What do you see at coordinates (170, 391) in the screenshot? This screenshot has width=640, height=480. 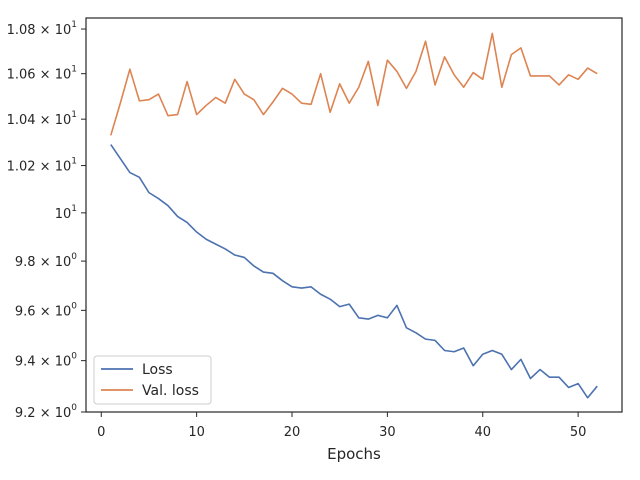 I see `legend-label-val-loss: Val. loss` at bounding box center [170, 391].